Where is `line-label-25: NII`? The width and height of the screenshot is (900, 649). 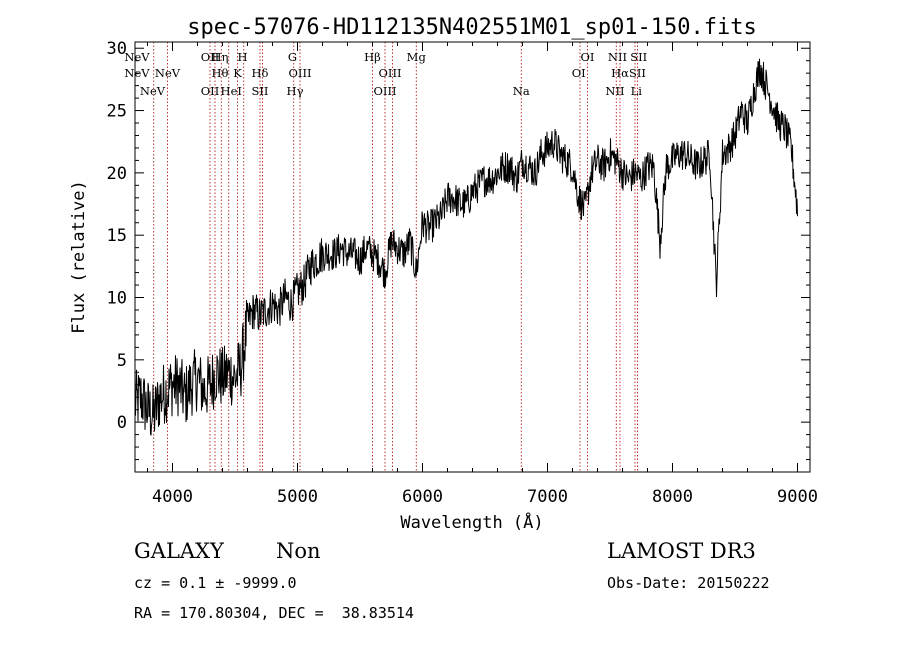
line-label-25: NII is located at coordinates (614, 91).